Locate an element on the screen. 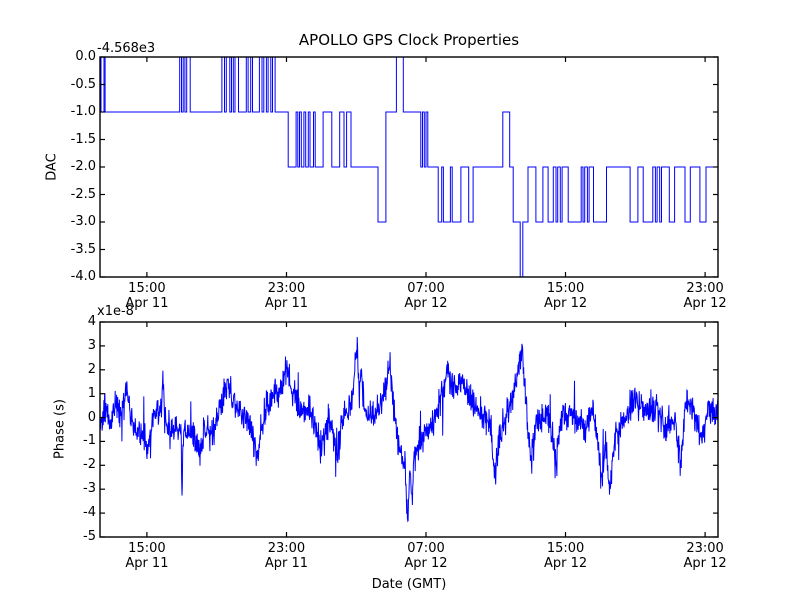 This screenshot has width=800, height=600. y-tick-label: 0.0 is located at coordinates (85, 56).